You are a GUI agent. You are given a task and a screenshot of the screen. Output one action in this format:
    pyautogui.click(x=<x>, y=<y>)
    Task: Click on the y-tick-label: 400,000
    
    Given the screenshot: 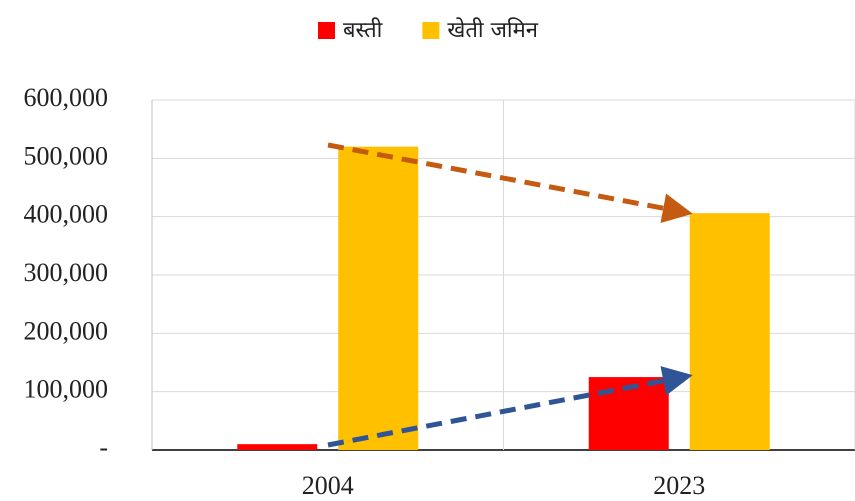 What is the action you would take?
    pyautogui.click(x=66, y=214)
    